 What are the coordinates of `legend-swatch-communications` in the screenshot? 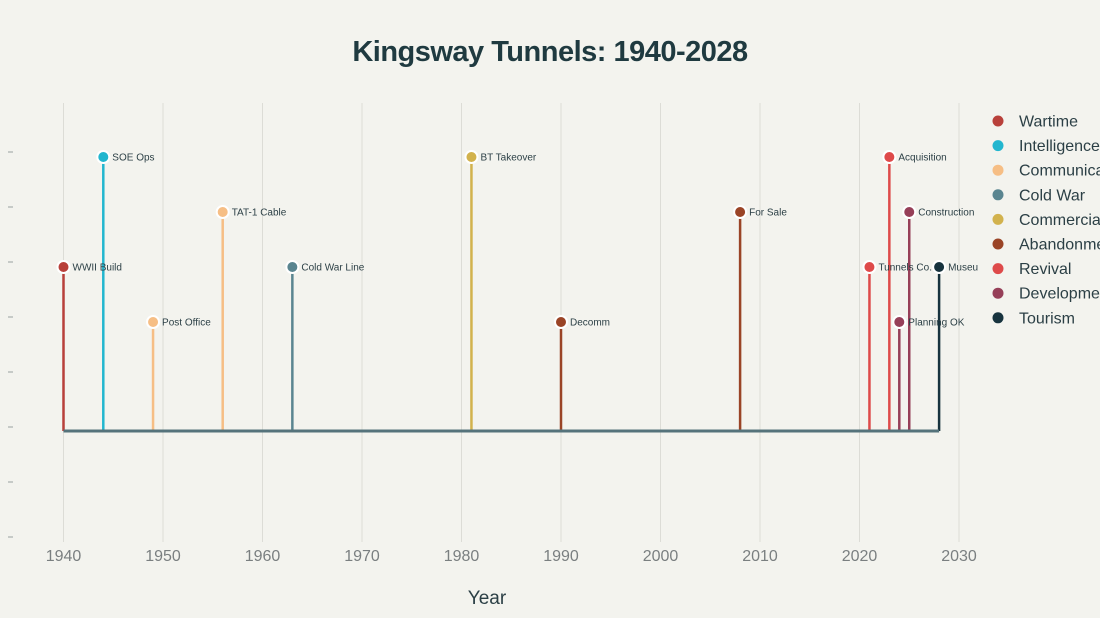 It's located at (998, 170).